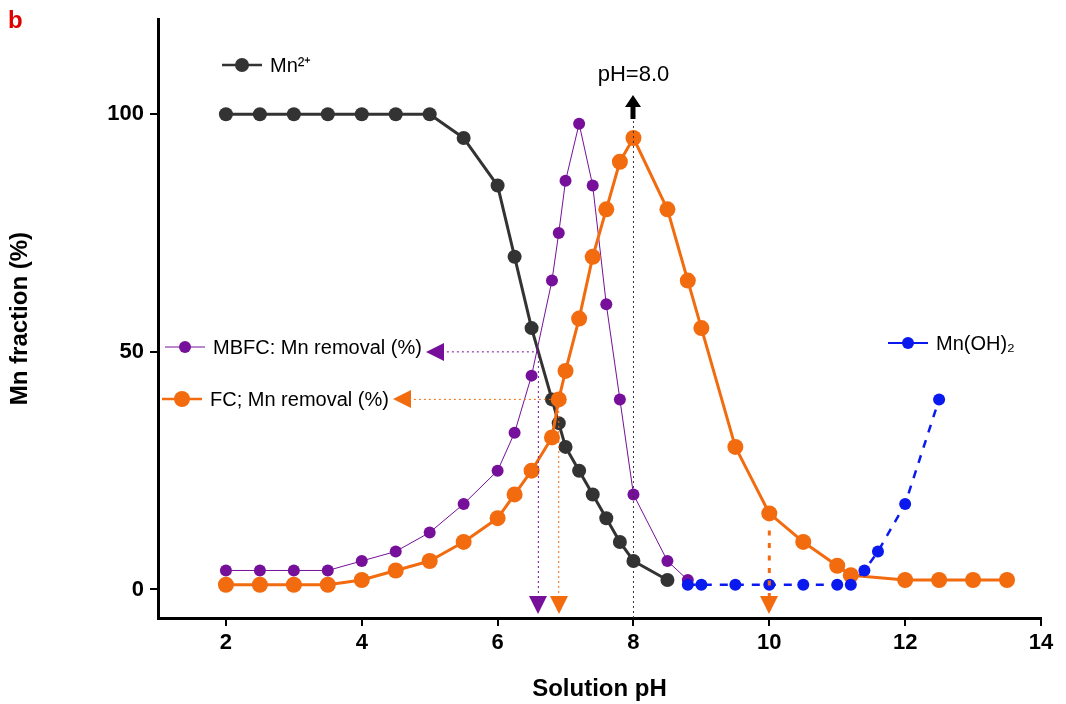 This screenshot has width=1066, height=704. I want to click on x-tick-label: 8, so click(633, 642).